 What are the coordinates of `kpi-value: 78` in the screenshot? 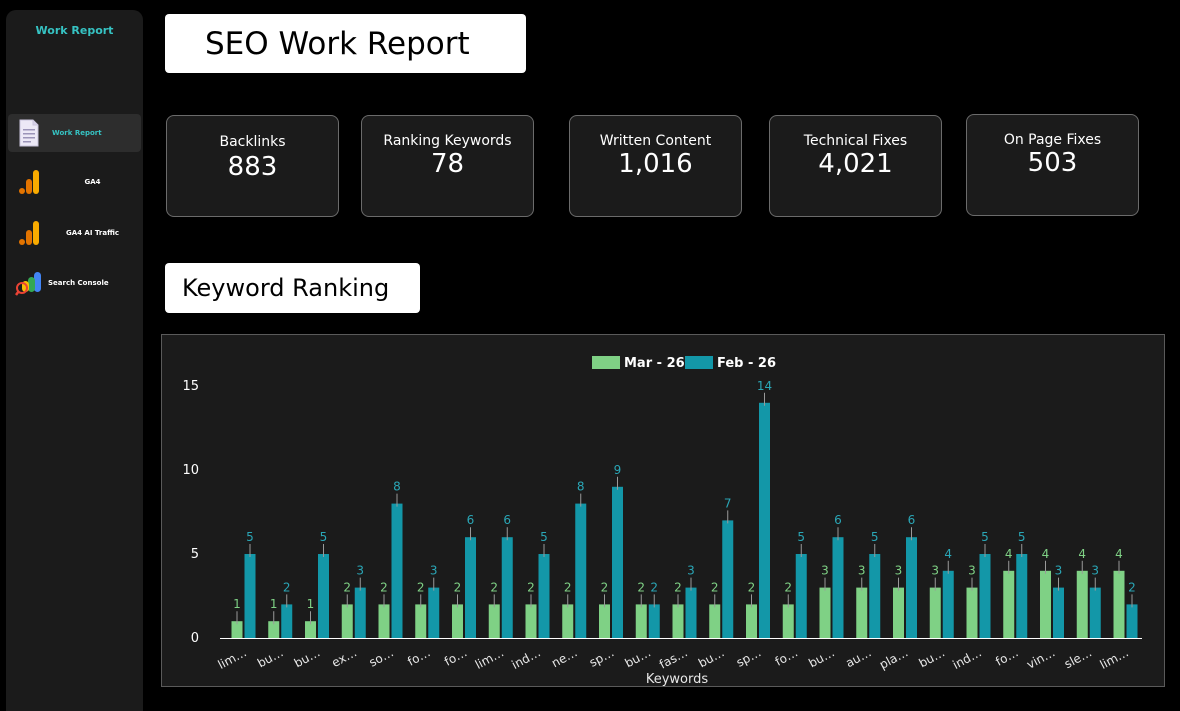 It's located at (447, 164).